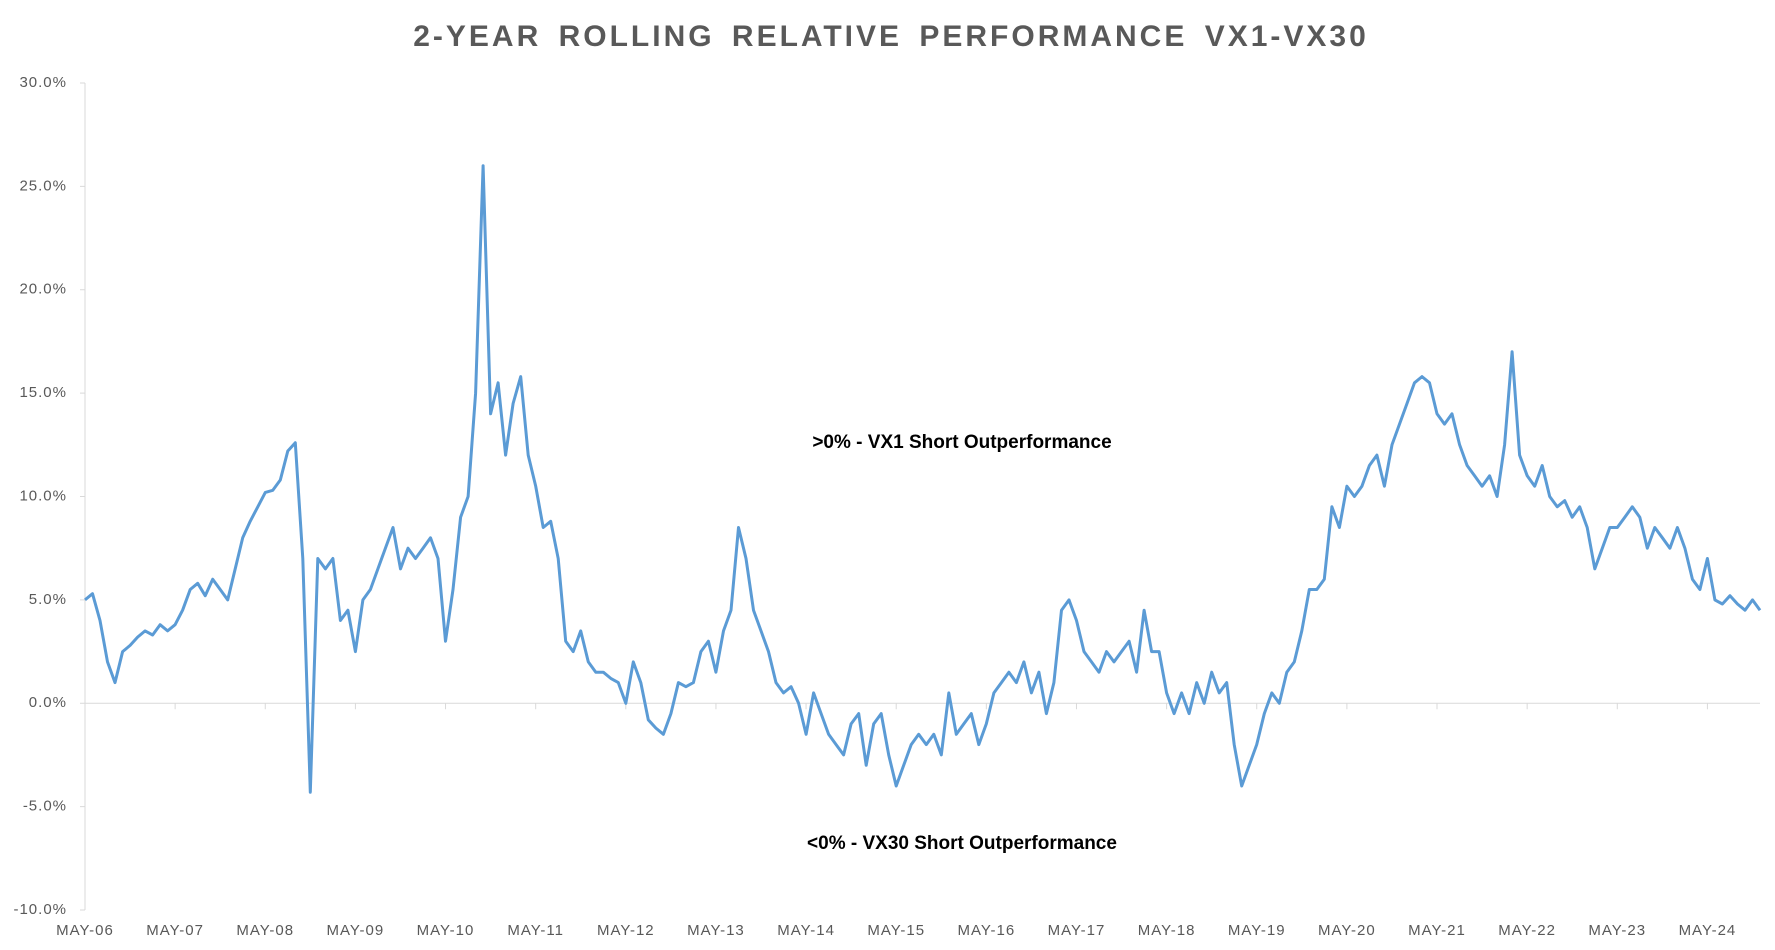 This screenshot has width=1775, height=950. What do you see at coordinates (626, 930) in the screenshot?
I see `x-tick-label: MAY-12` at bounding box center [626, 930].